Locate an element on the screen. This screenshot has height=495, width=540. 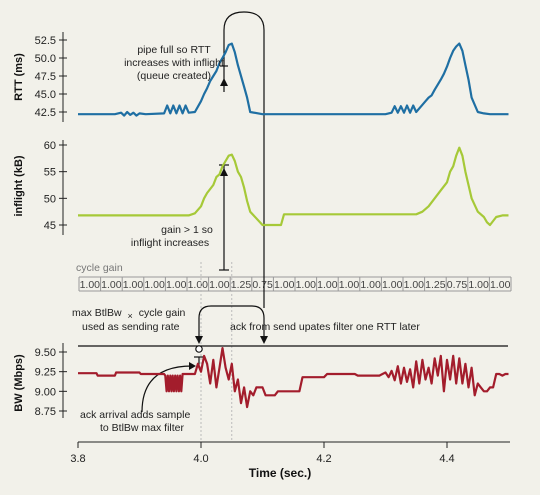
y-tick-label: 9.25 is located at coordinates (45, 373).